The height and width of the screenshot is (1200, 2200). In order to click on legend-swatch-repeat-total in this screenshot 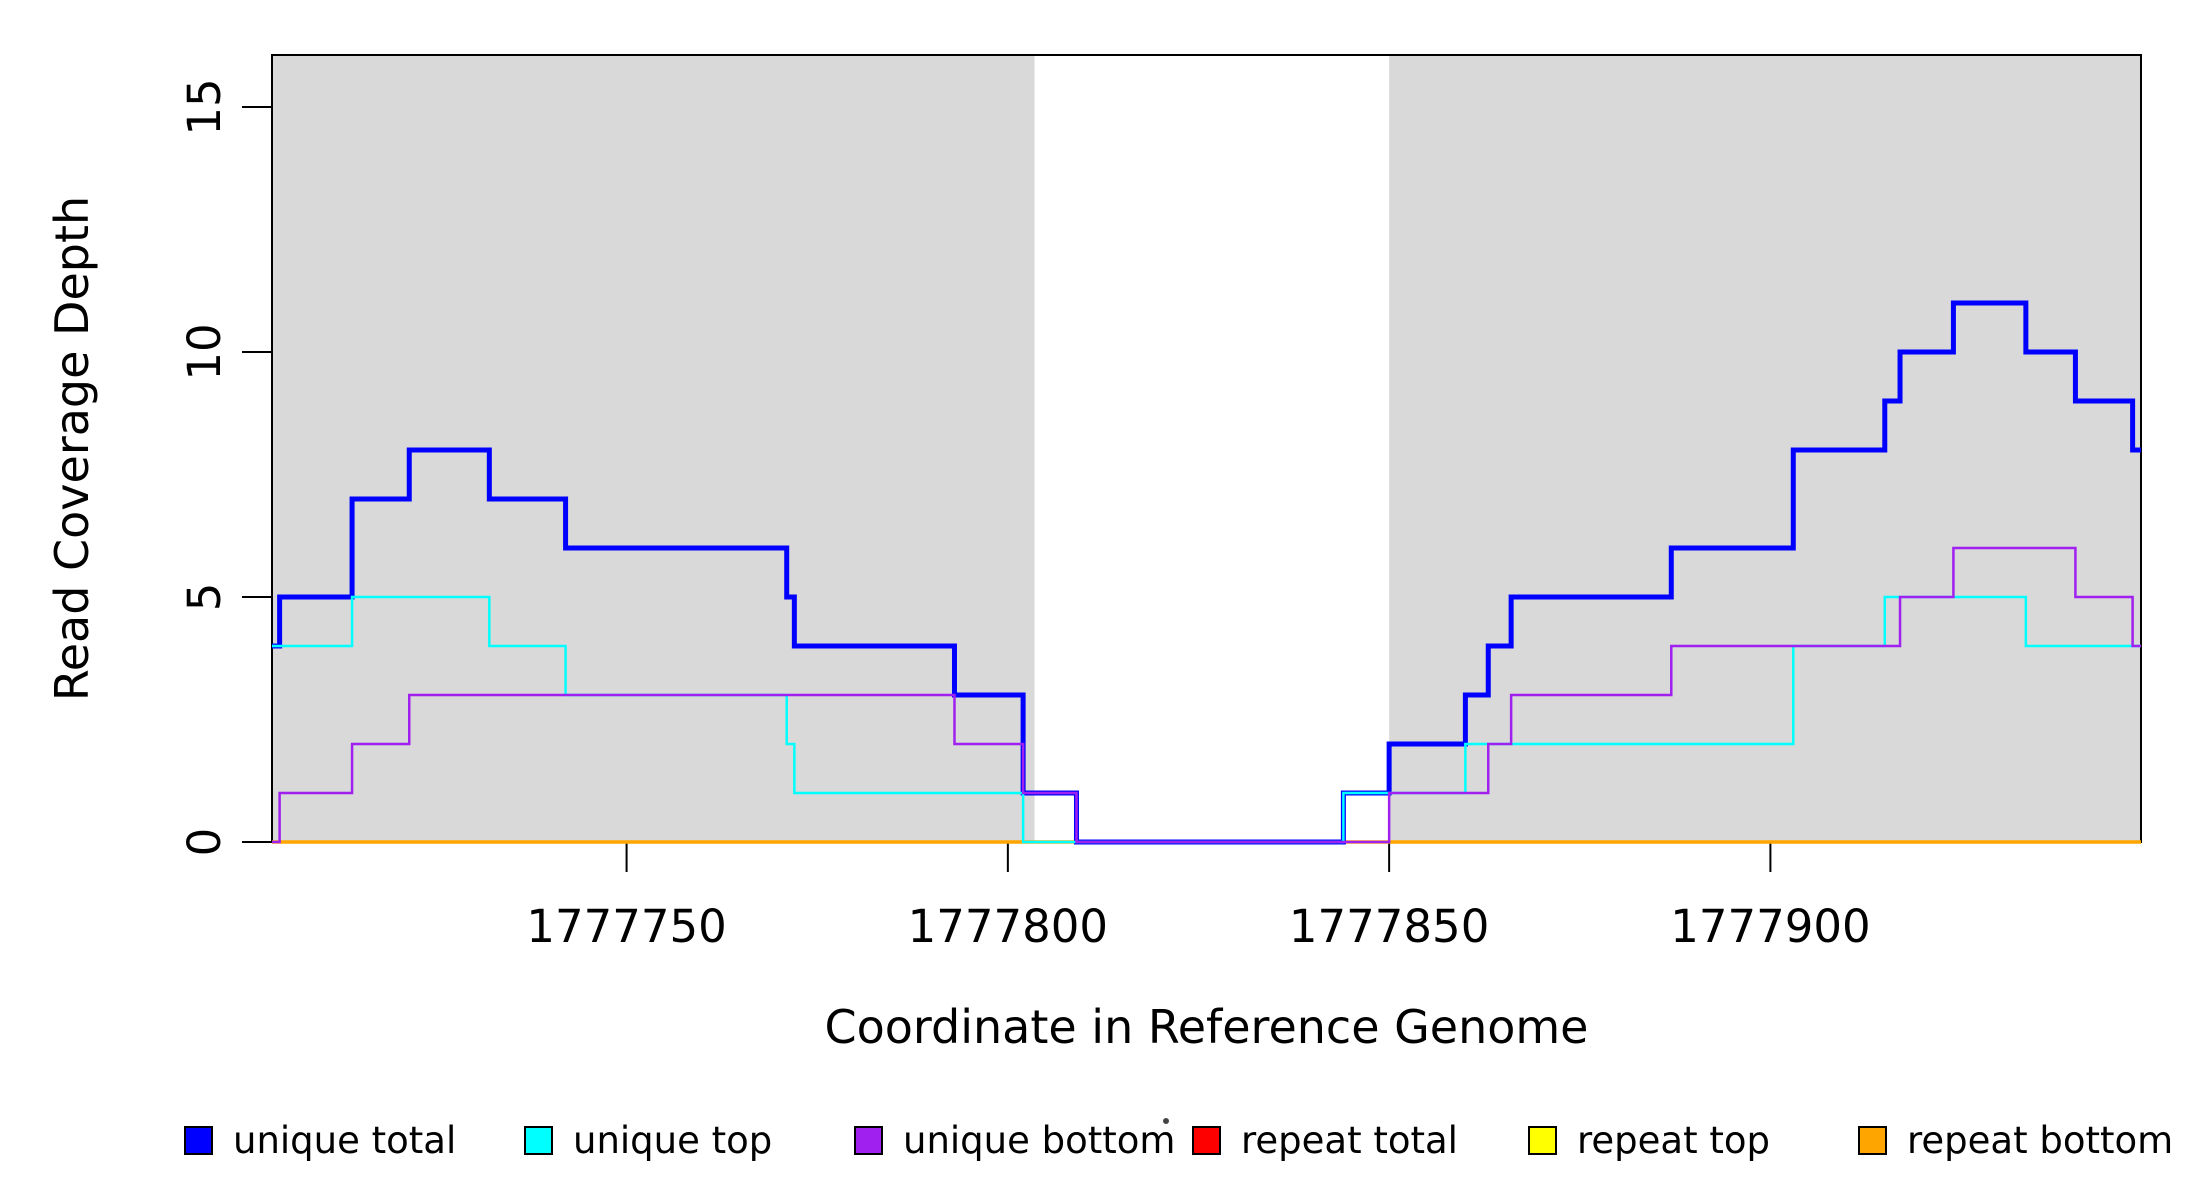, I will do `click(1206, 1140)`.